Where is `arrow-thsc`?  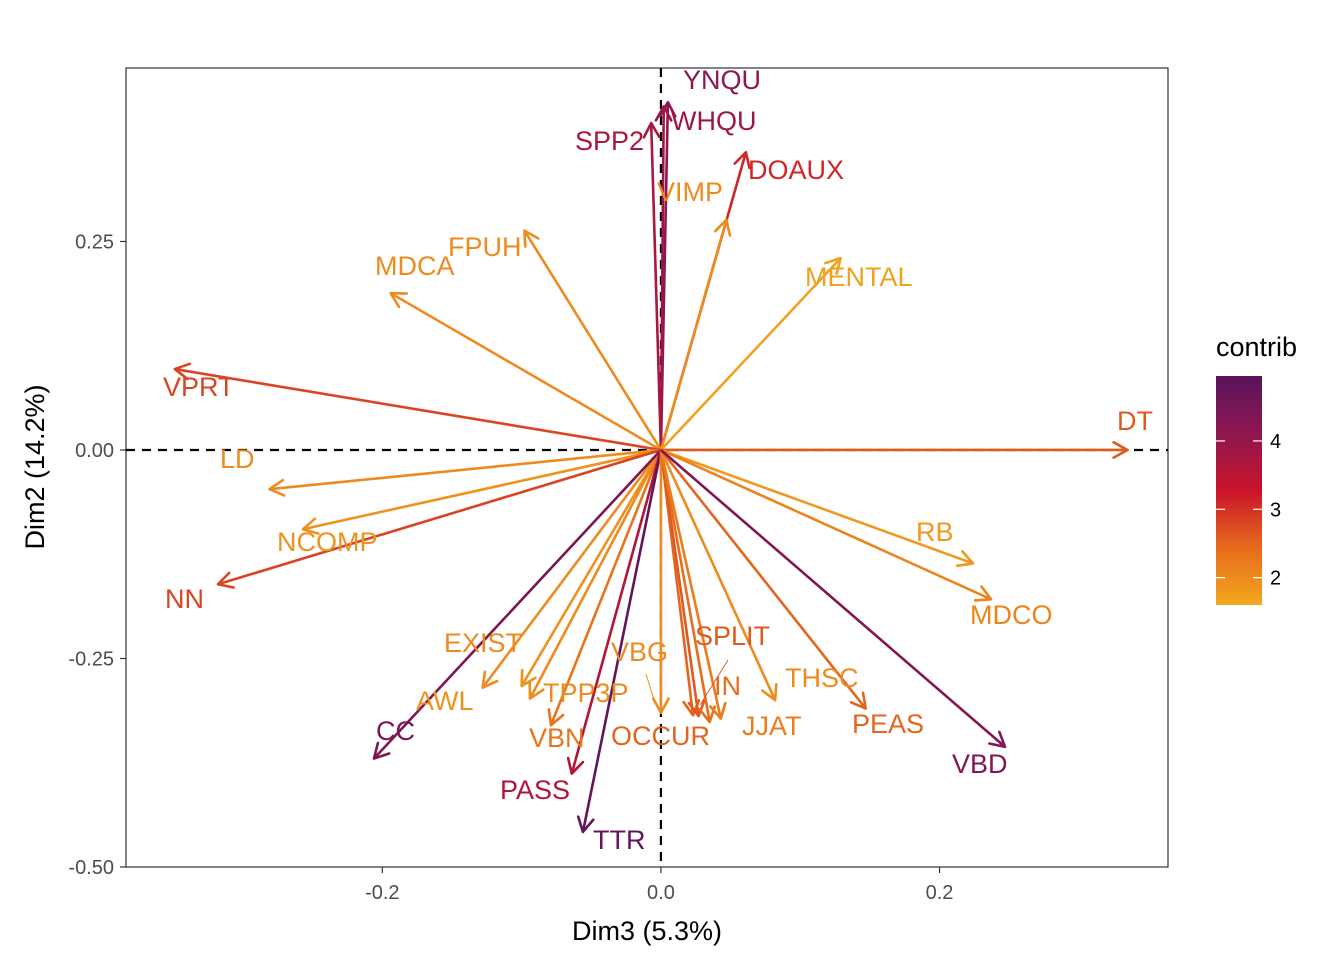 arrow-thsc is located at coordinates (718, 575).